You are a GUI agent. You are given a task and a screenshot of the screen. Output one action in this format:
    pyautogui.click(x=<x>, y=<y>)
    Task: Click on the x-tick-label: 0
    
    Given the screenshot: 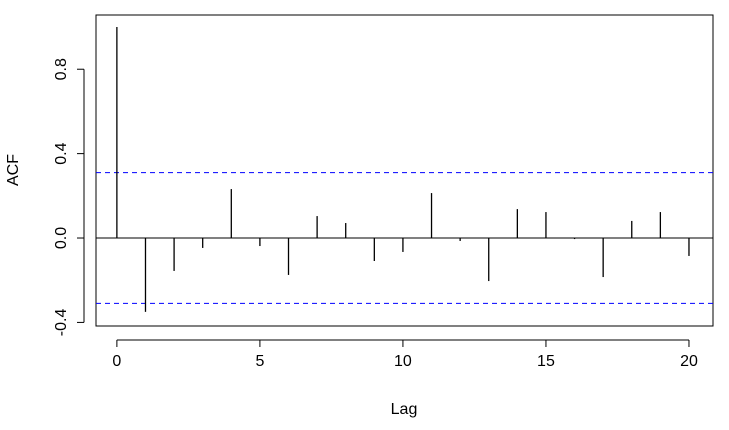 What is the action you would take?
    pyautogui.click(x=116, y=361)
    